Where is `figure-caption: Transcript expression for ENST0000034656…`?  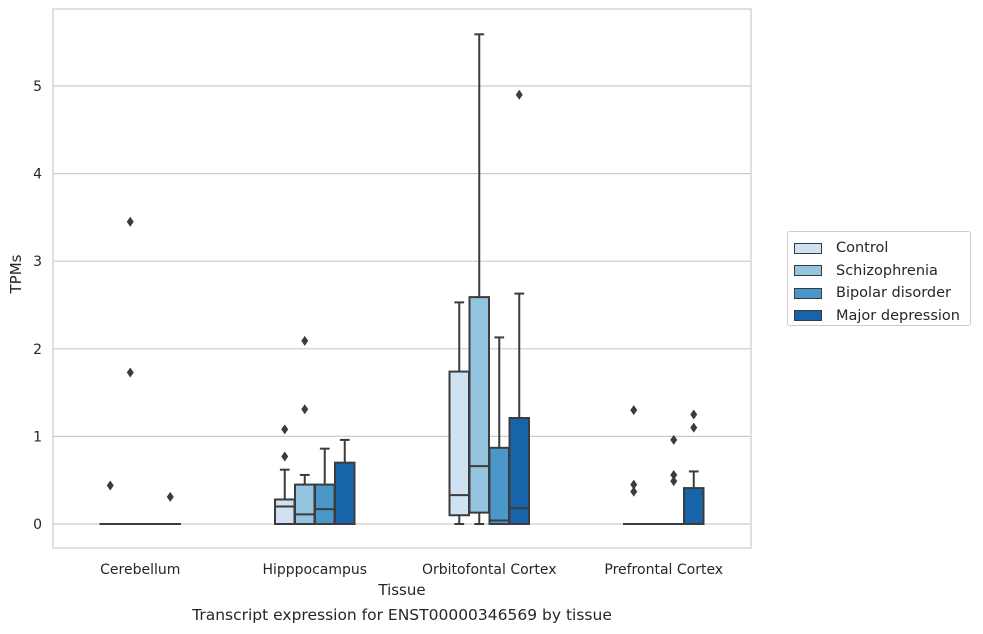 figure-caption: Transcript expression for ENST0000034656… is located at coordinates (402, 615).